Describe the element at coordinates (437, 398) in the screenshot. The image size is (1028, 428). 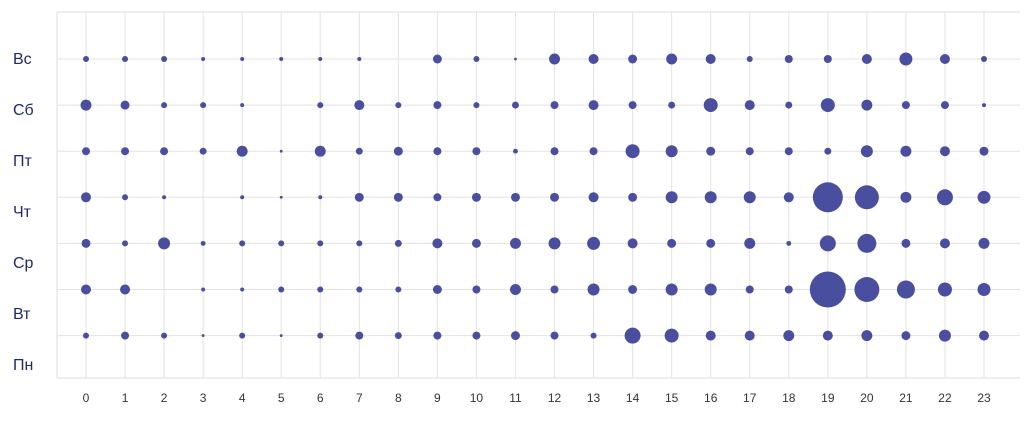
I see `x-tick-label: 9` at that location.